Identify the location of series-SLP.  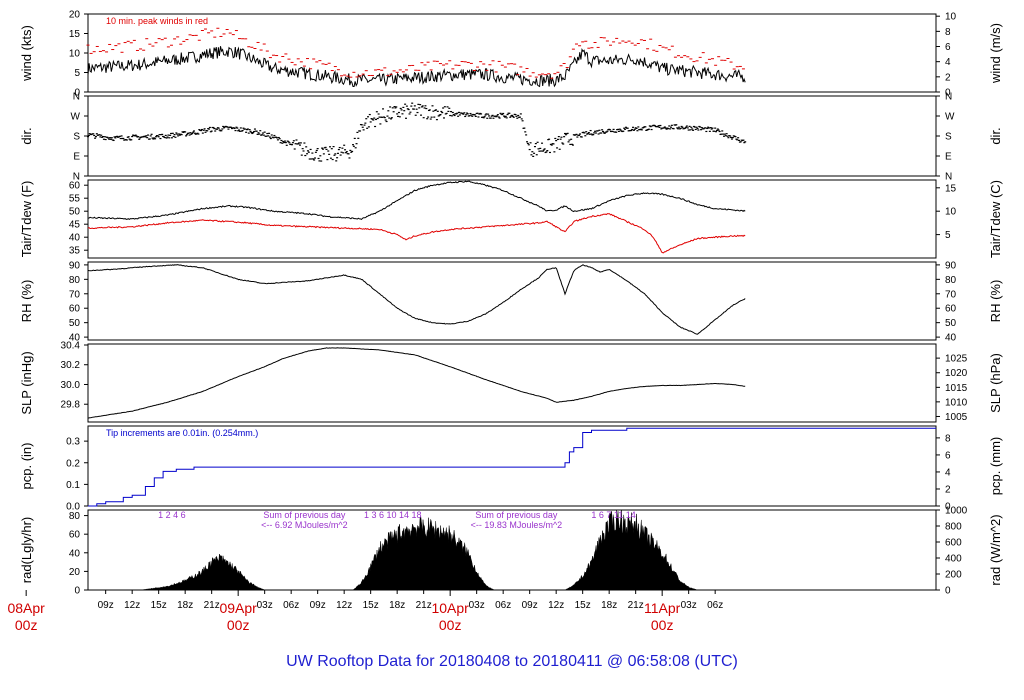
(416, 383).